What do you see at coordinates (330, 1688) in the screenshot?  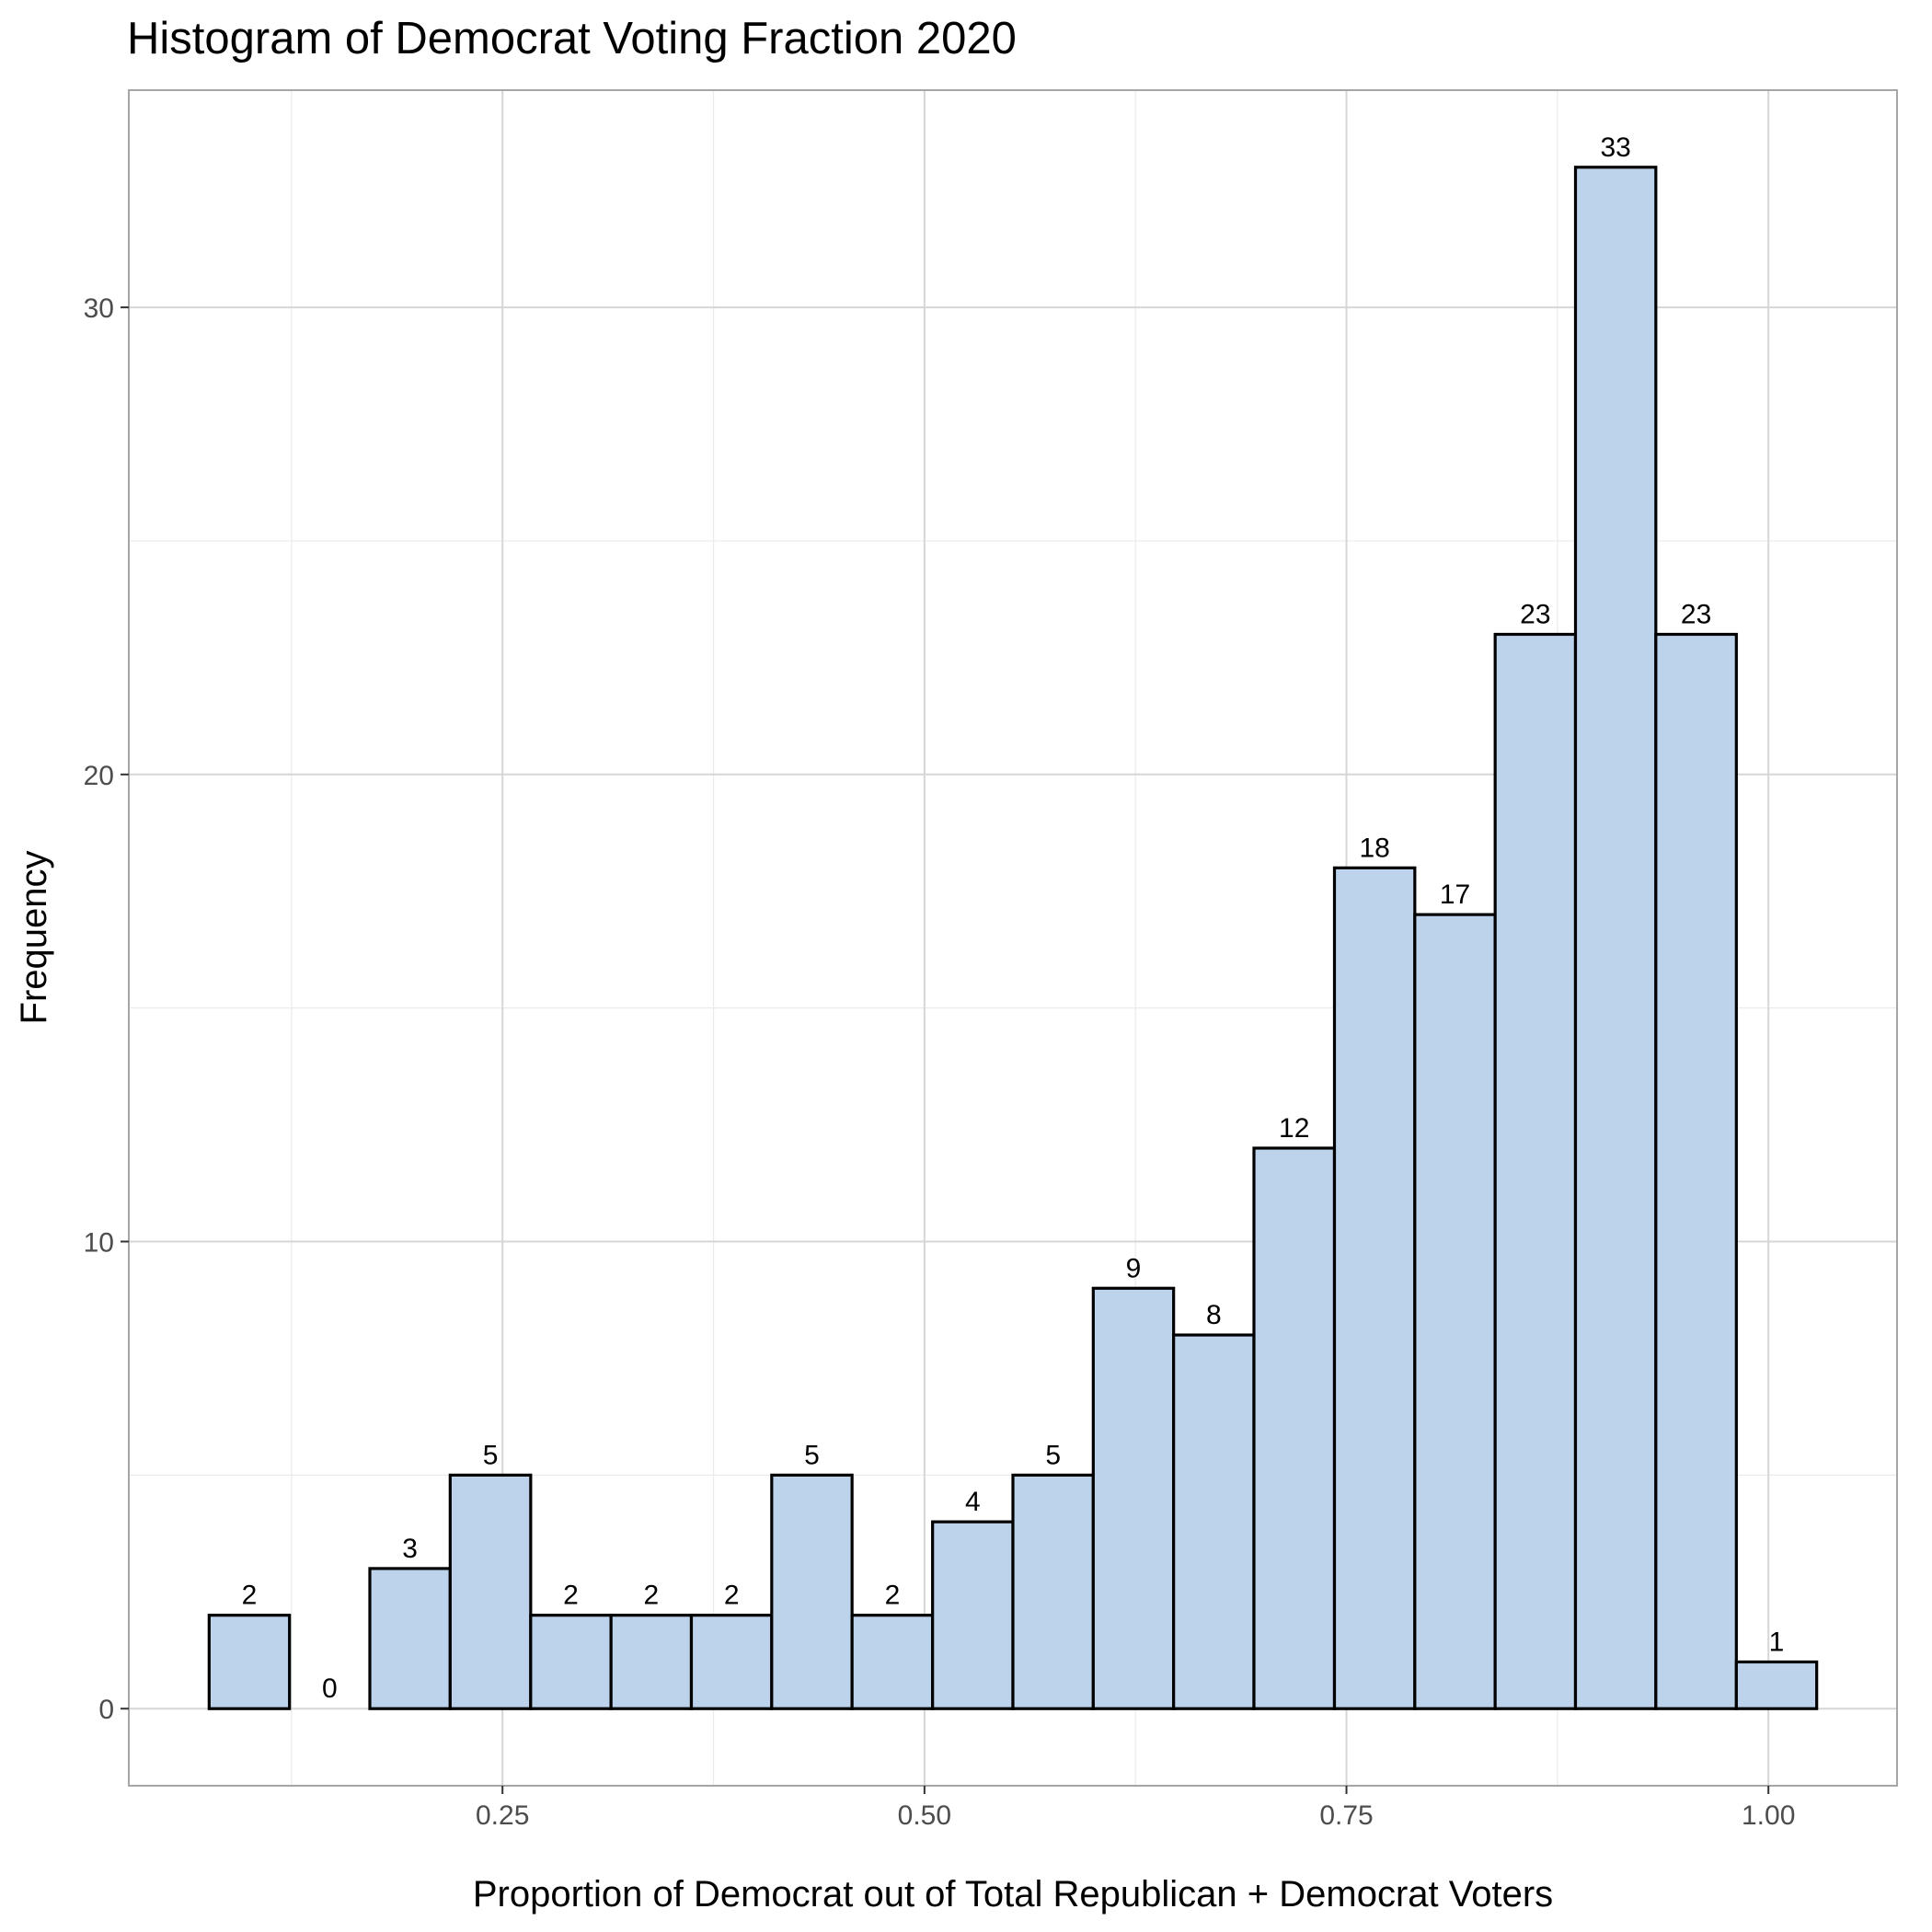 I see `bar-count-label: 0` at bounding box center [330, 1688].